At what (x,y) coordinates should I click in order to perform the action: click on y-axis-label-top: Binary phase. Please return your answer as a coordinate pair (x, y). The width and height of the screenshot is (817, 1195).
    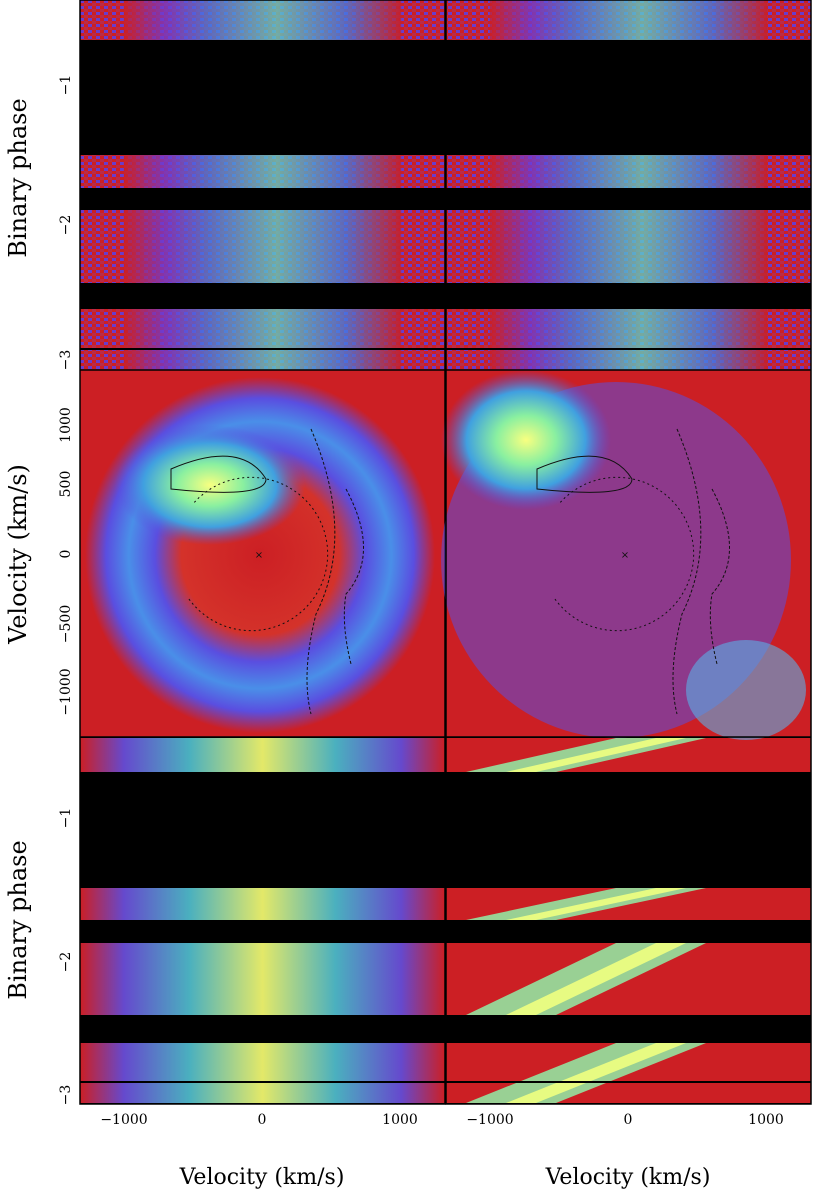
    Looking at the image, I should click on (18, 177).